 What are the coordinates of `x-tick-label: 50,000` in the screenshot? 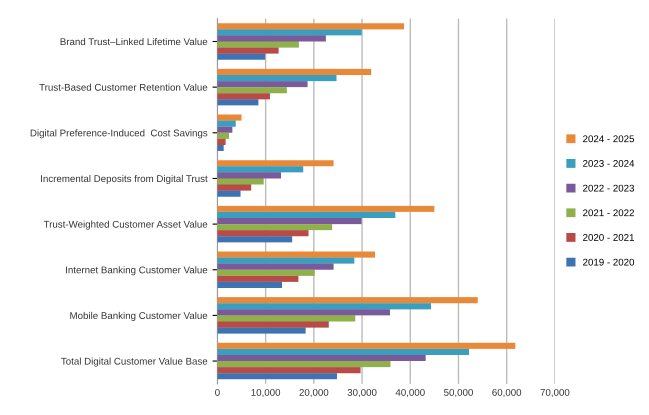 It's located at (458, 393).